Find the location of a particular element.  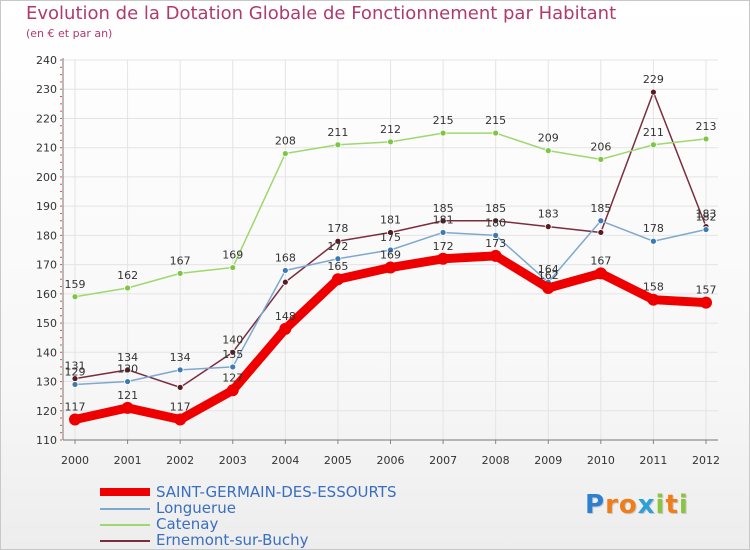

x-tick-label: 2008 is located at coordinates (496, 460).